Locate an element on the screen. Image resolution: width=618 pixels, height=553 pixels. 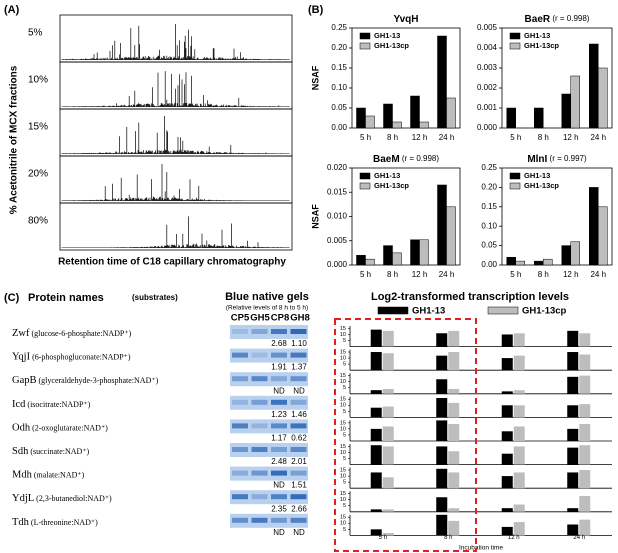
legend-label: GH1-13cp is located at coordinates (541, 45).